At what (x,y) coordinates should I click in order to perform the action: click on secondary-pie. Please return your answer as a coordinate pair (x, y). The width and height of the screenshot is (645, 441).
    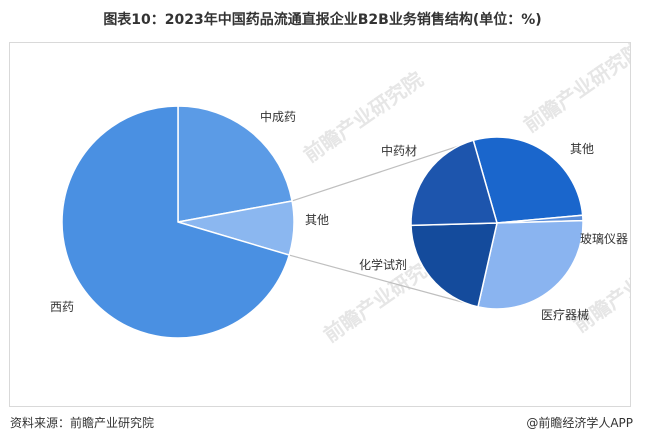
    Looking at the image, I should click on (497, 223).